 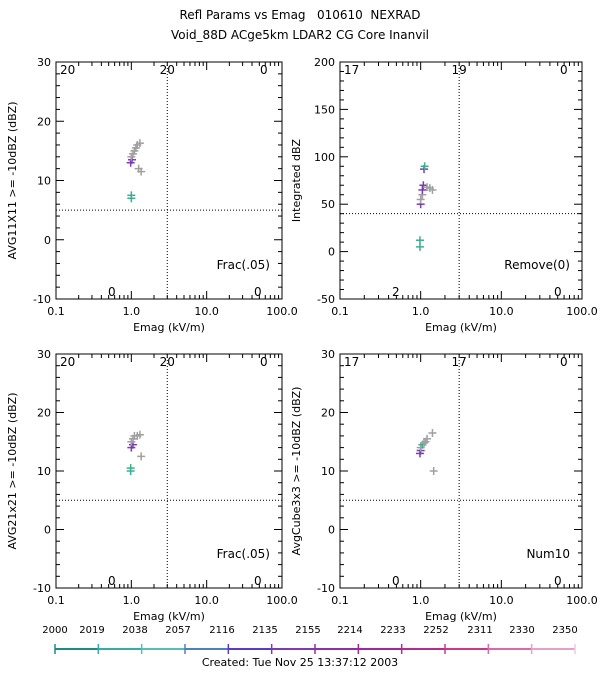 What do you see at coordinates (324, 109) in the screenshot?
I see `y-tick-label: 150` at bounding box center [324, 109].